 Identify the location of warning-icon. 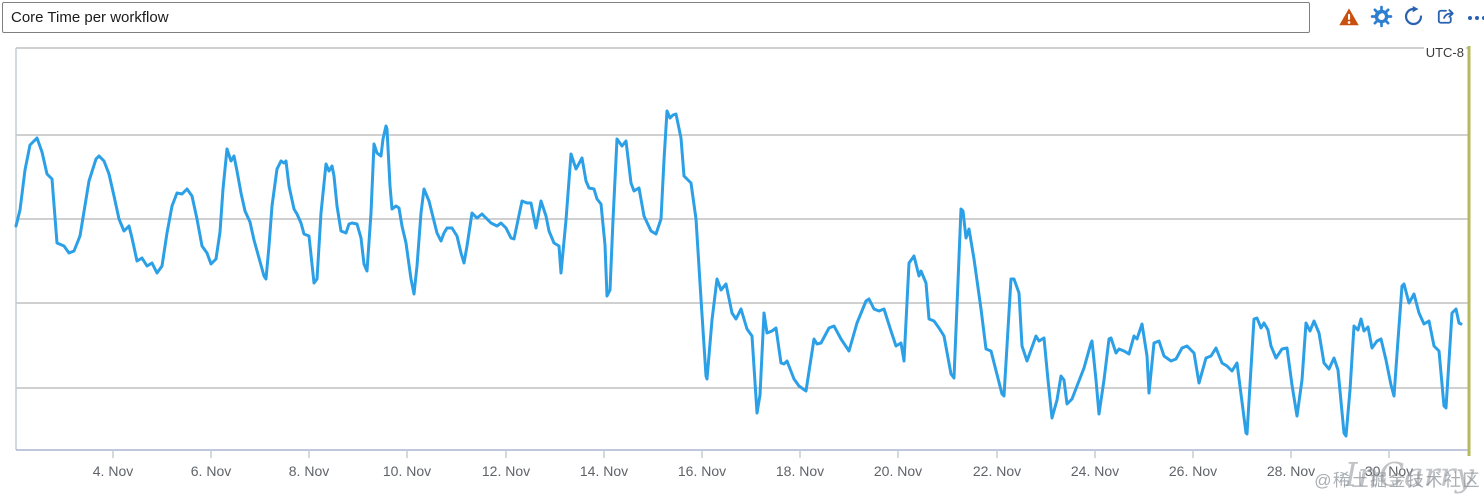
(1349, 18).